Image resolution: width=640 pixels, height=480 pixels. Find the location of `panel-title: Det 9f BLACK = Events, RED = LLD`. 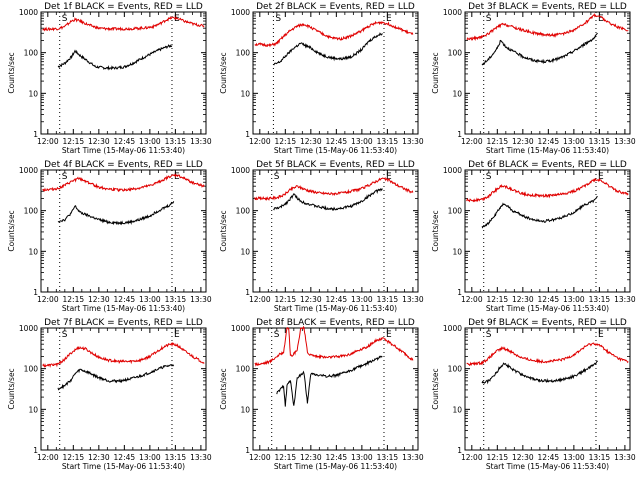

panel-title: Det 9f BLACK = Events, RED = LLD is located at coordinates (547, 323).